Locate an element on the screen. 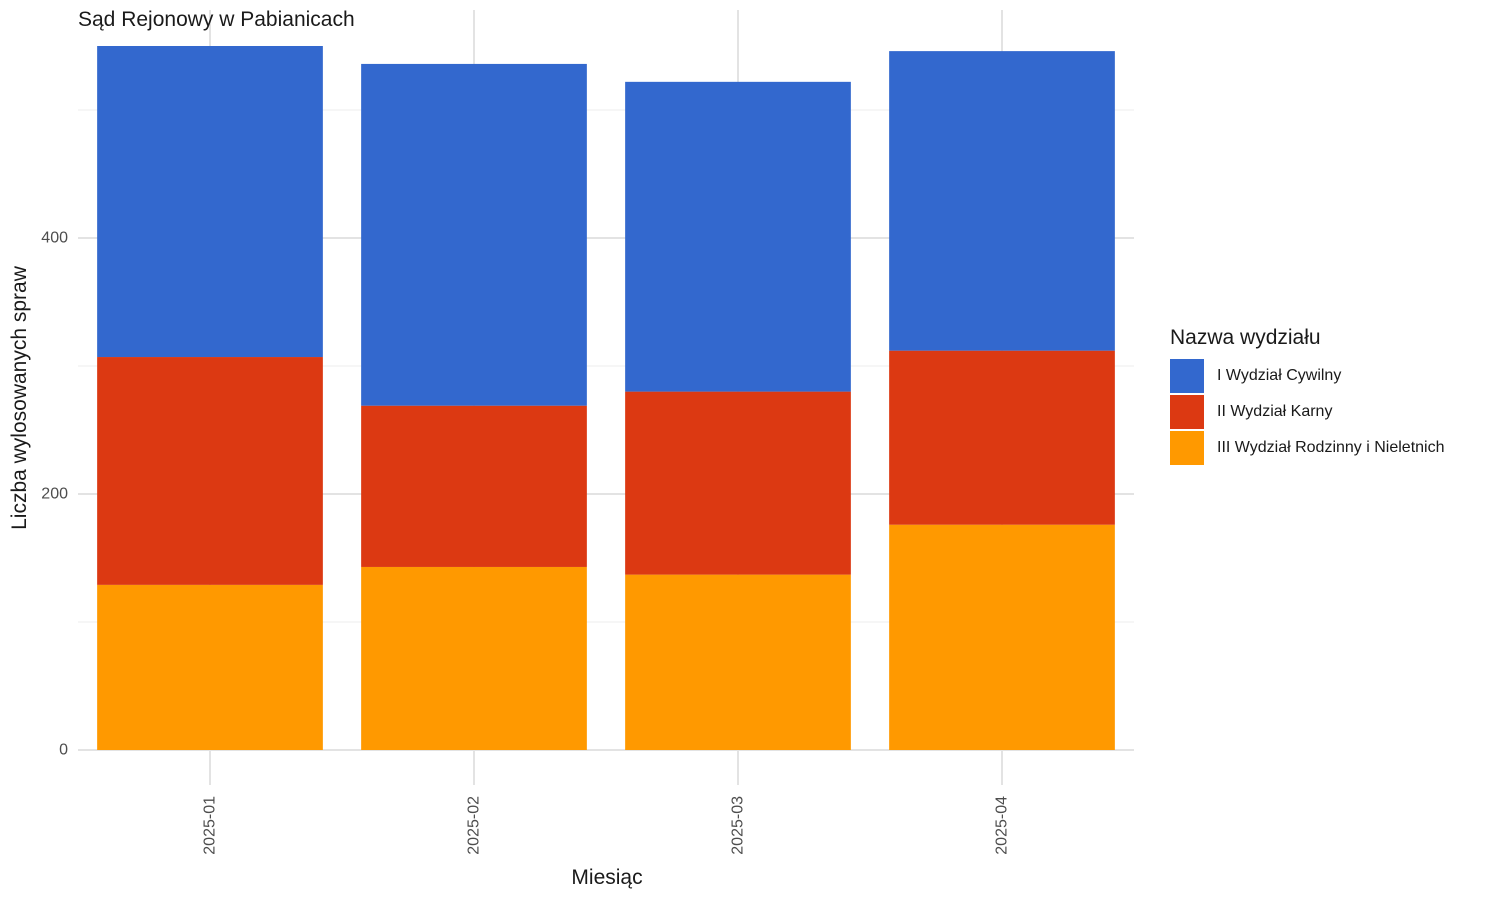  legend-label: II Wydział Karny is located at coordinates (1275, 411).